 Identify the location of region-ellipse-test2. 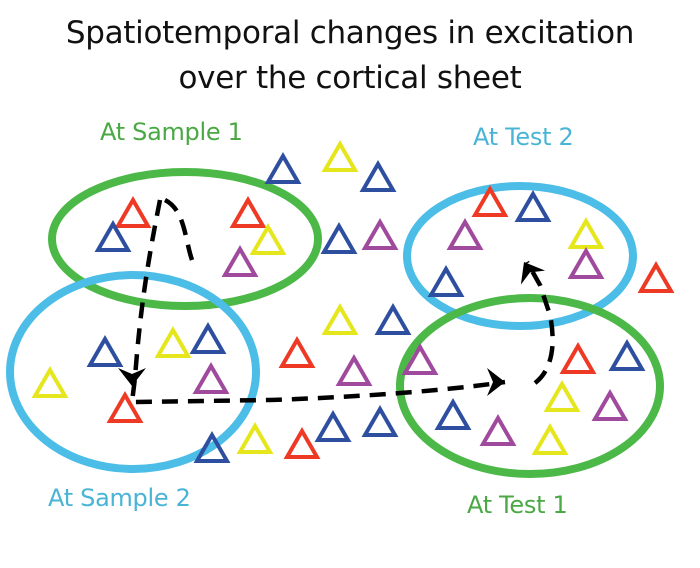
(520, 256).